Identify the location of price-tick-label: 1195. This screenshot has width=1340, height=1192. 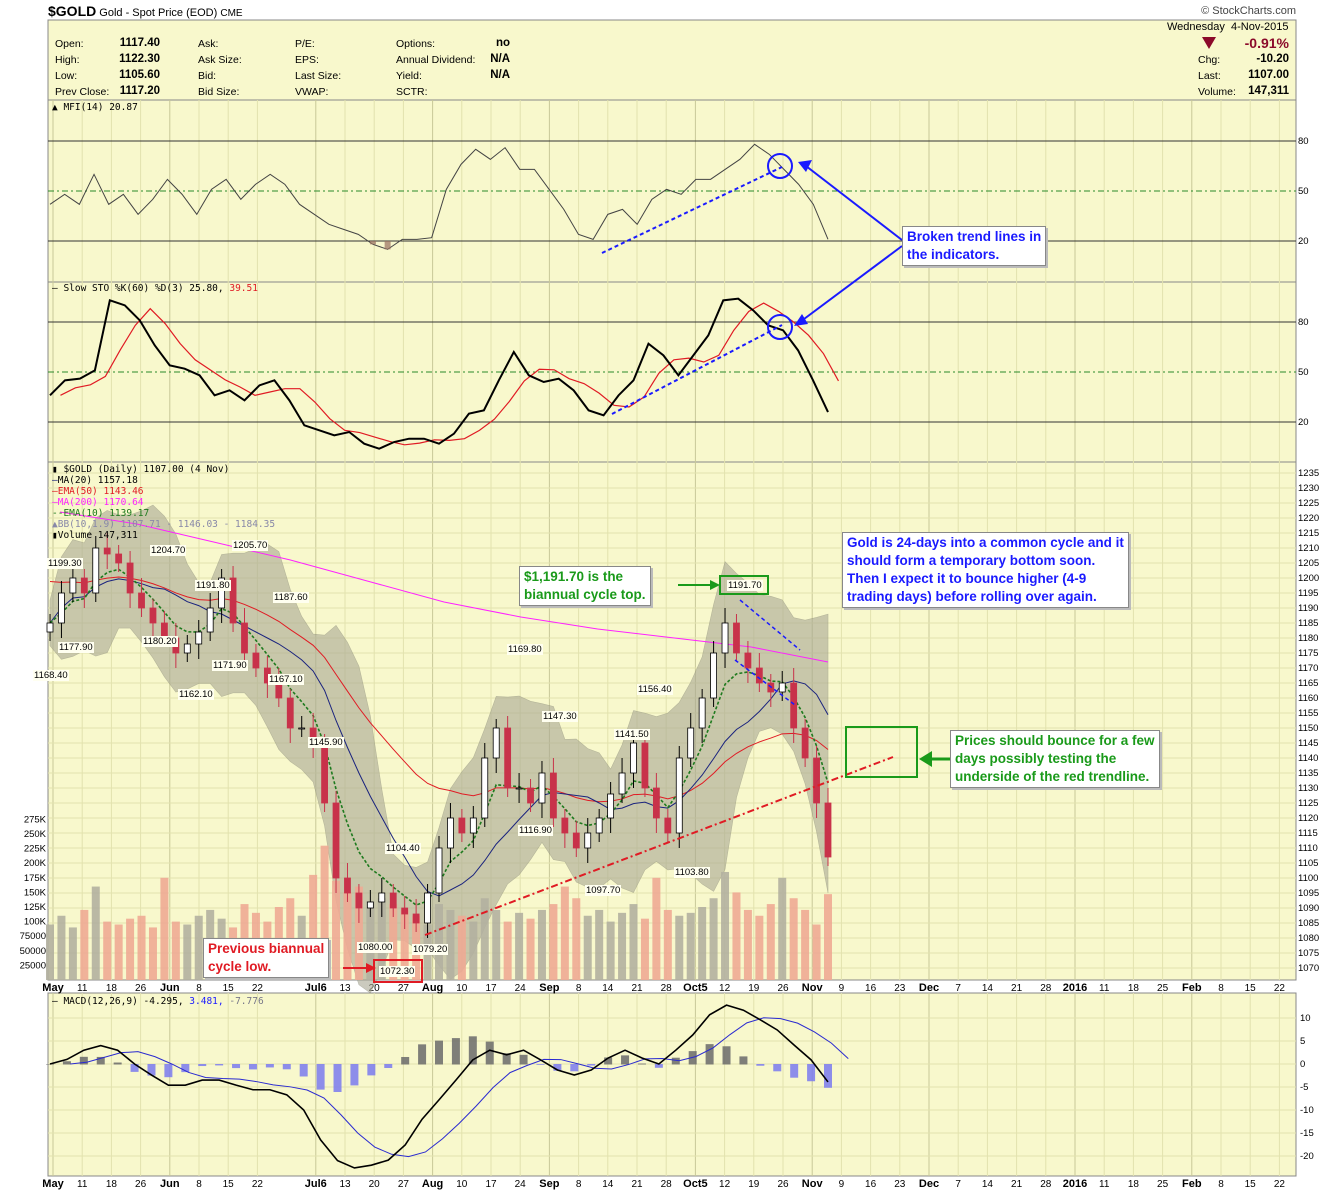
(1308, 593).